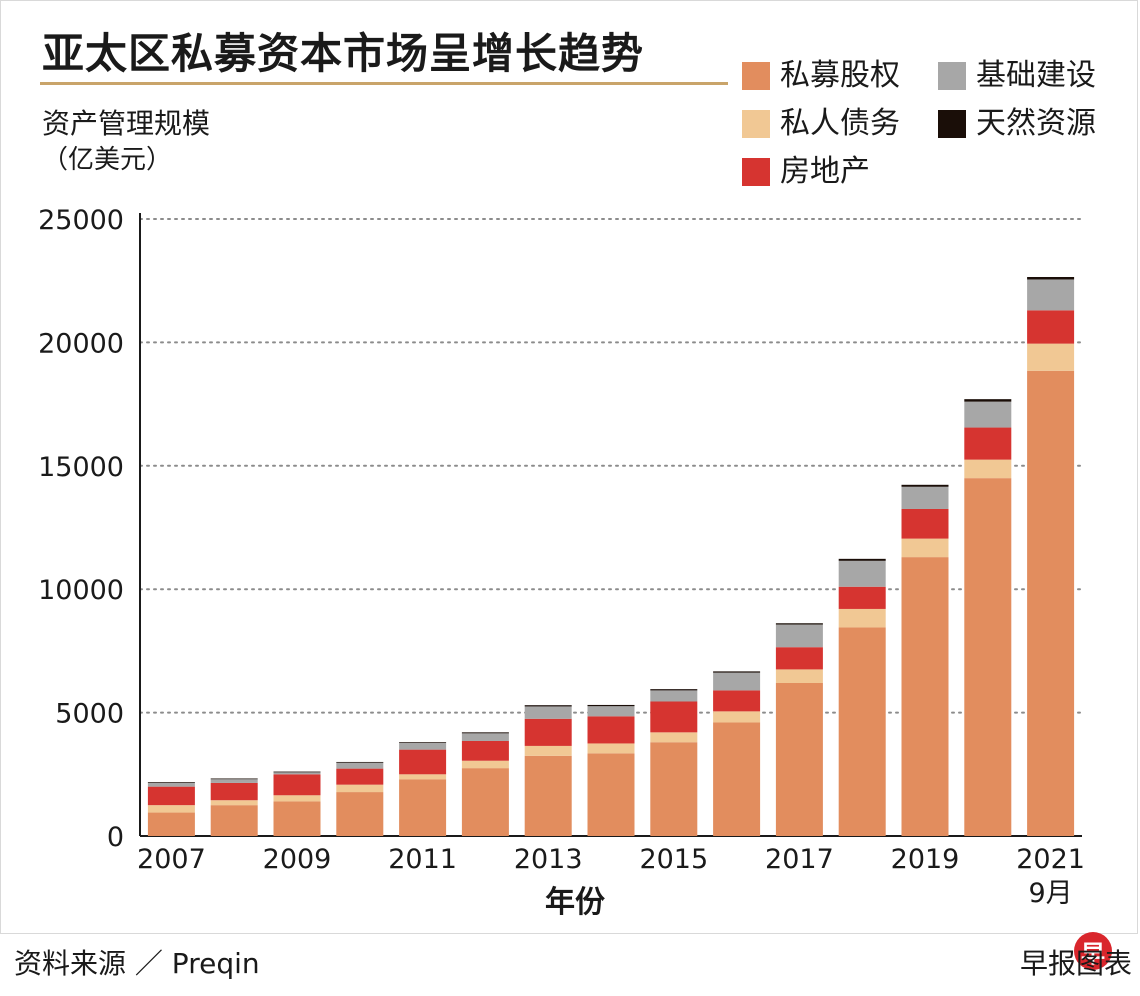 Image resolution: width=1140 pixels, height=996 pixels. I want to click on legend-item-infrastructure: 基础建设, so click(1017, 76).